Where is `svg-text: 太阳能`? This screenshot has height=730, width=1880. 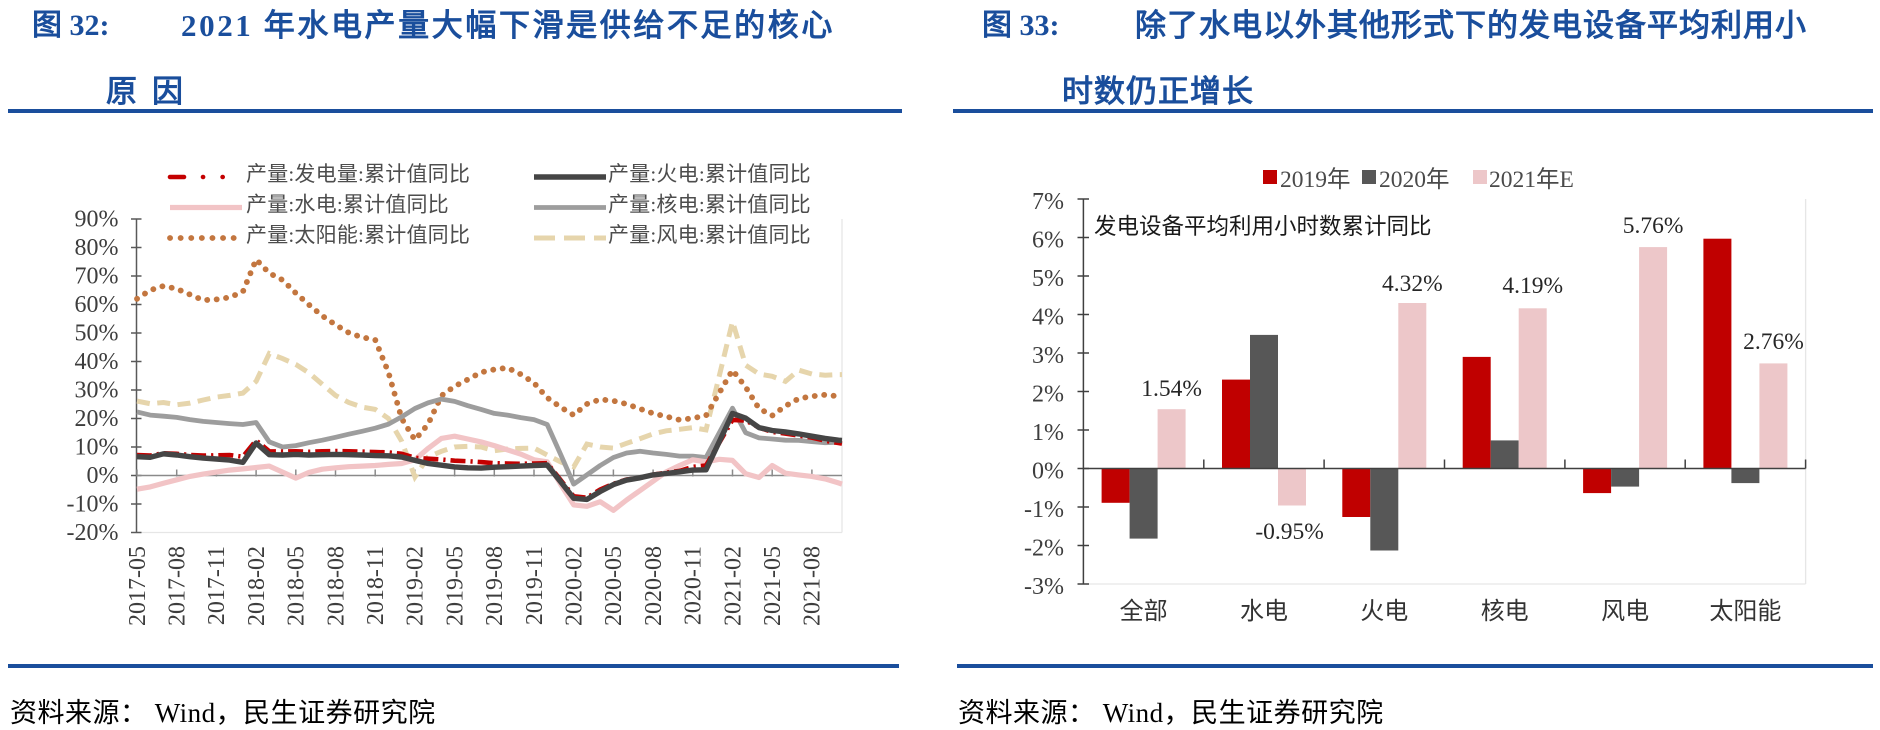
svg-text: 太阳能 is located at coordinates (1745, 611).